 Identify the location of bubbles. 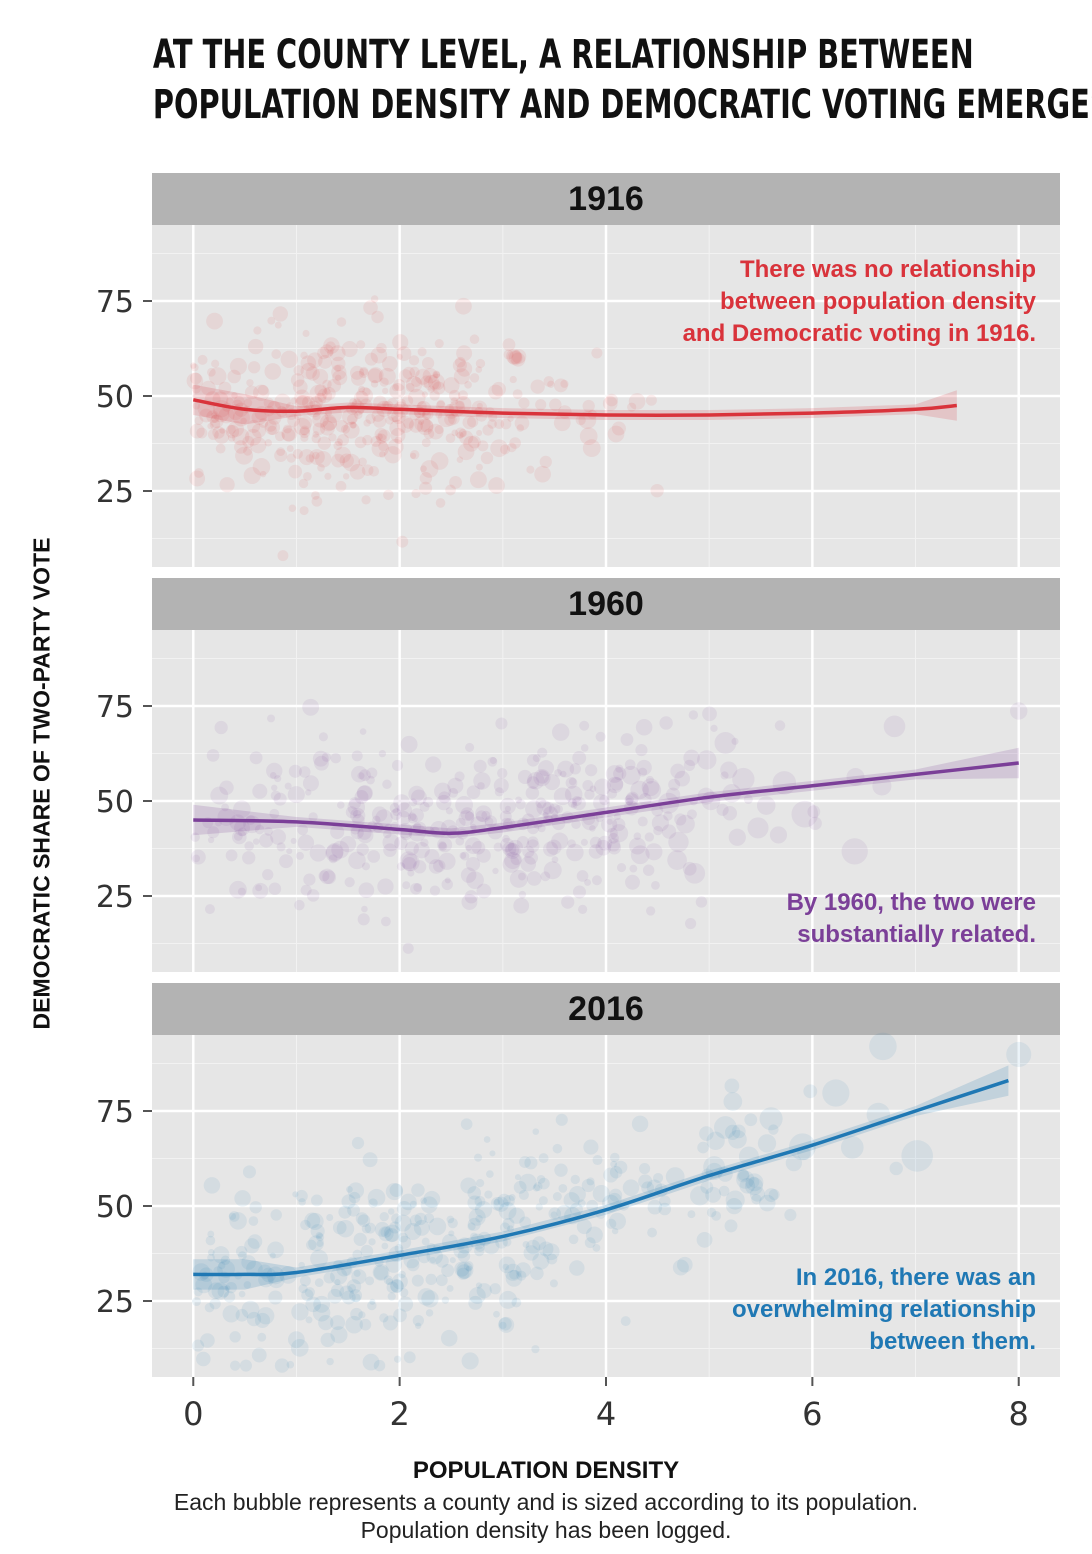
(425, 428).